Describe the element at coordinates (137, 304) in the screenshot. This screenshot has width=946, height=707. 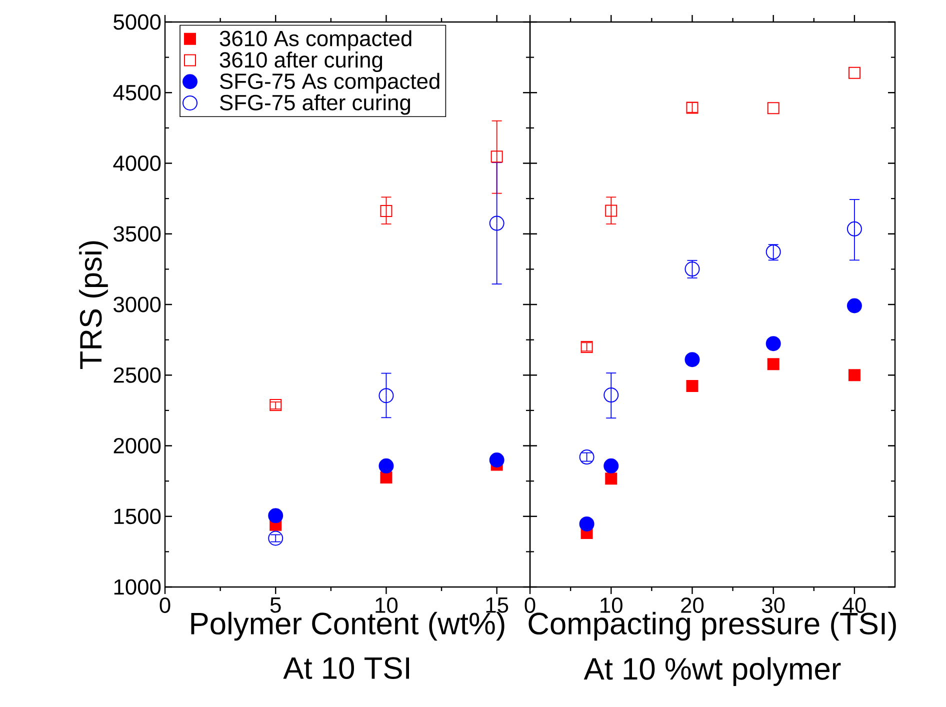
I see `y-tick-label: 3000` at that location.